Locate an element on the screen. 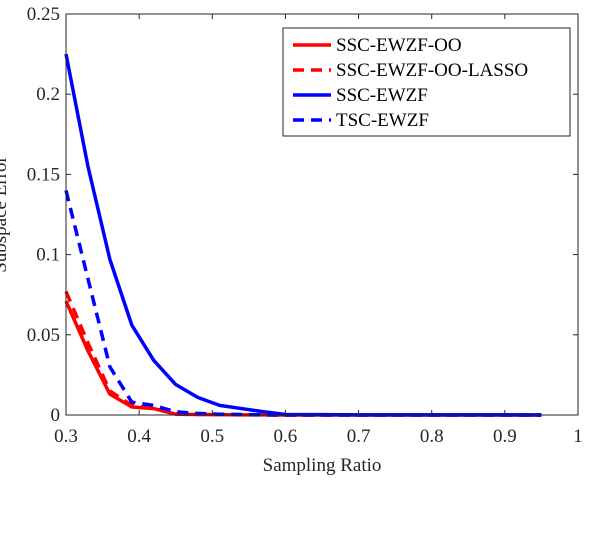  x-tick-label: 1 is located at coordinates (578, 436).